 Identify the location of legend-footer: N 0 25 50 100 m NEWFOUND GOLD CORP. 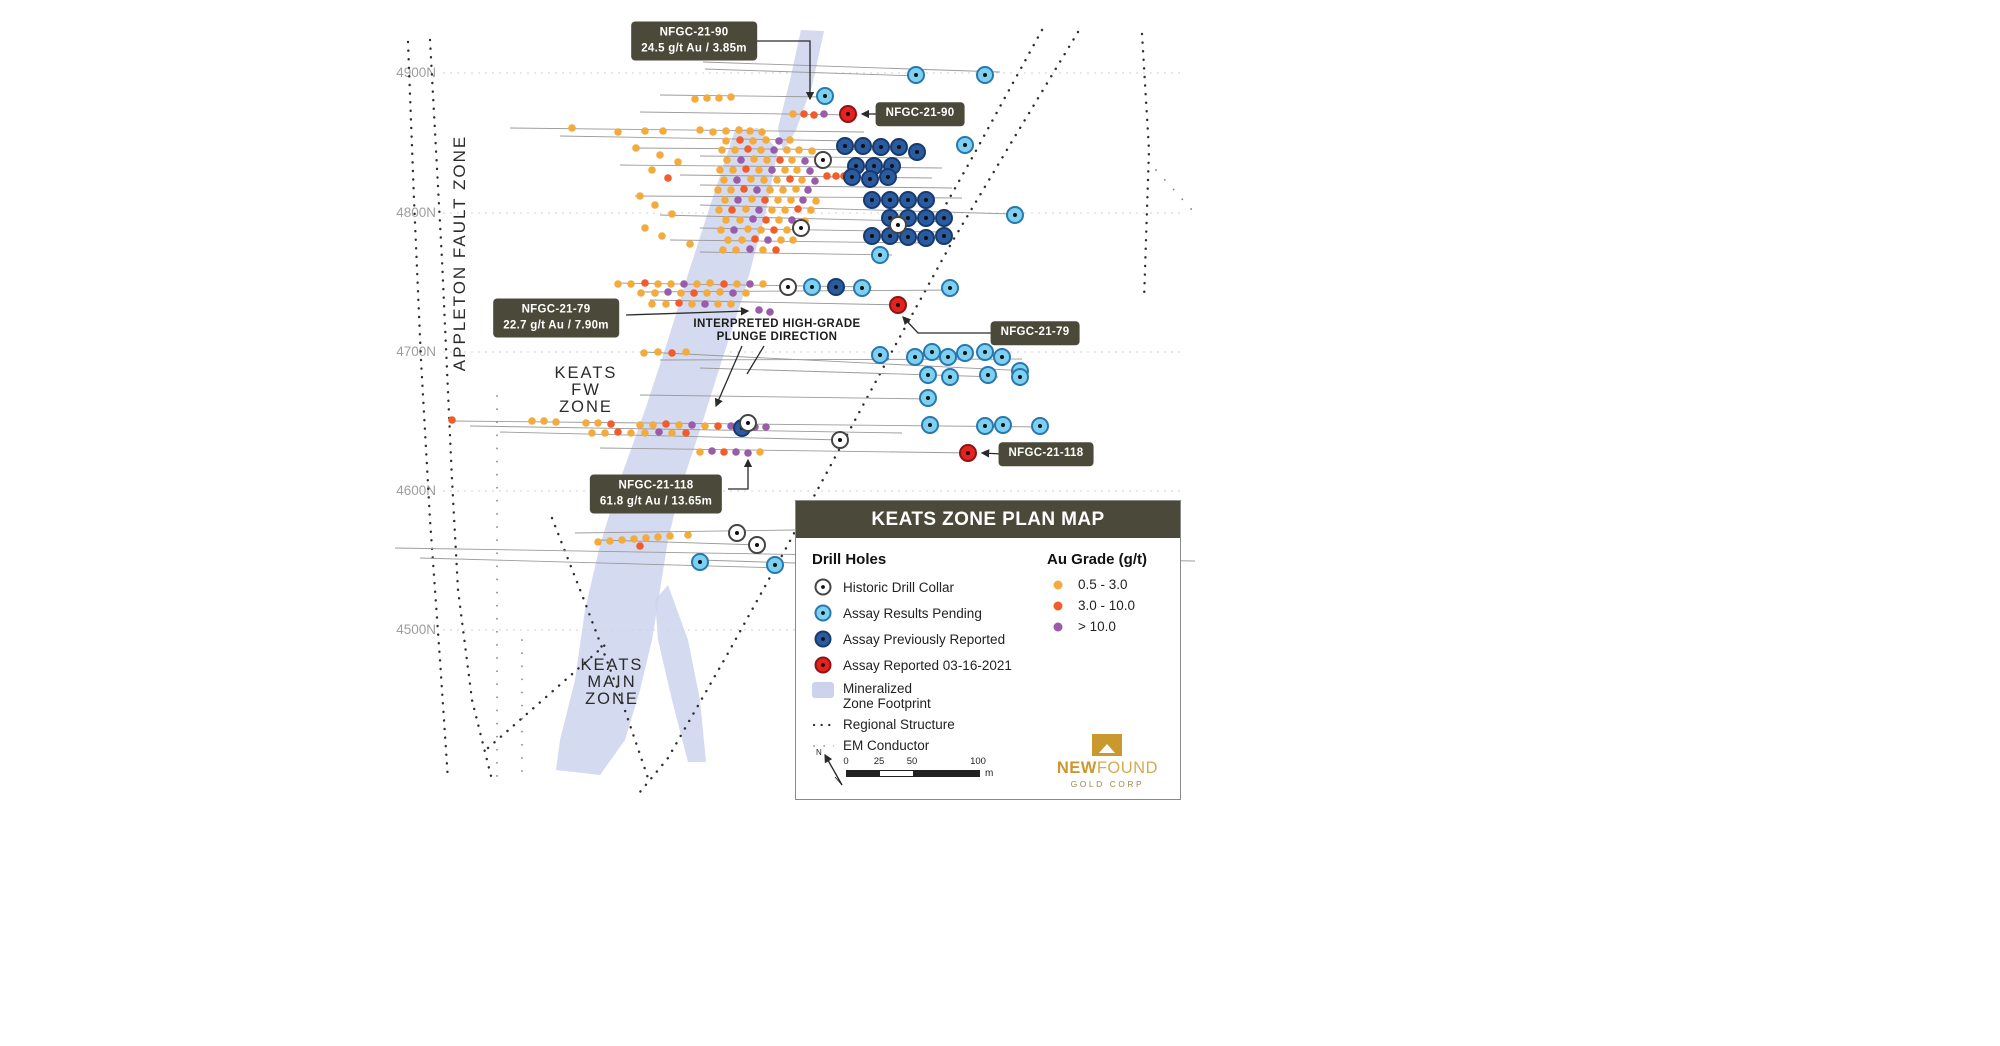
(988, 760).